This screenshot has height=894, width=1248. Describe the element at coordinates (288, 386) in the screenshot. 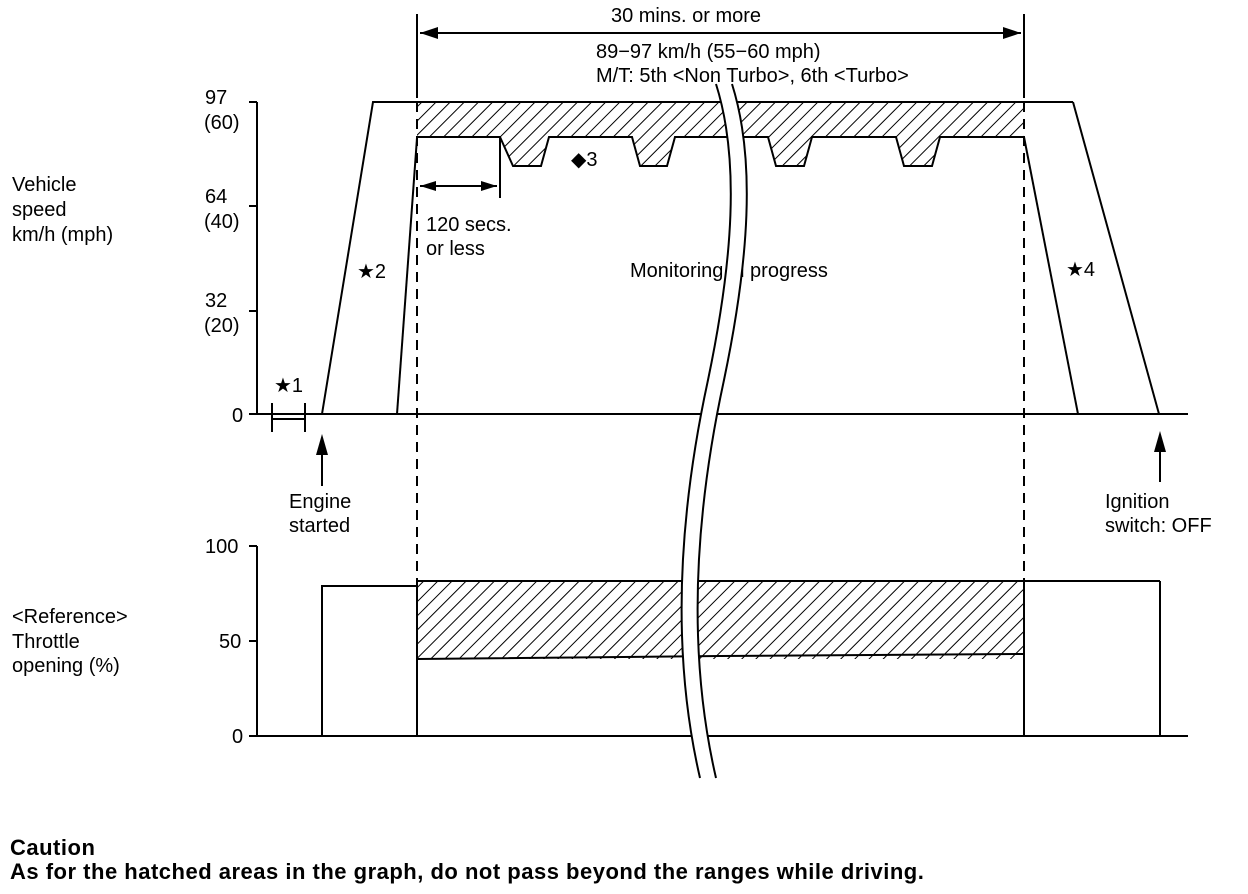

I see `star1-label: ★1` at that location.